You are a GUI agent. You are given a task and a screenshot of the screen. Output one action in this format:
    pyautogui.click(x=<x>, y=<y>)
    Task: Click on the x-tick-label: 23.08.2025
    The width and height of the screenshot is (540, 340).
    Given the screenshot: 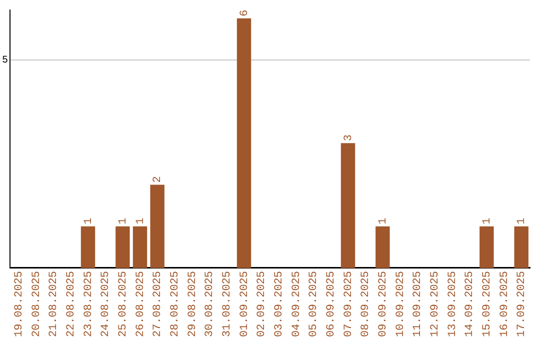 What is the action you would take?
    pyautogui.click(x=88, y=304)
    